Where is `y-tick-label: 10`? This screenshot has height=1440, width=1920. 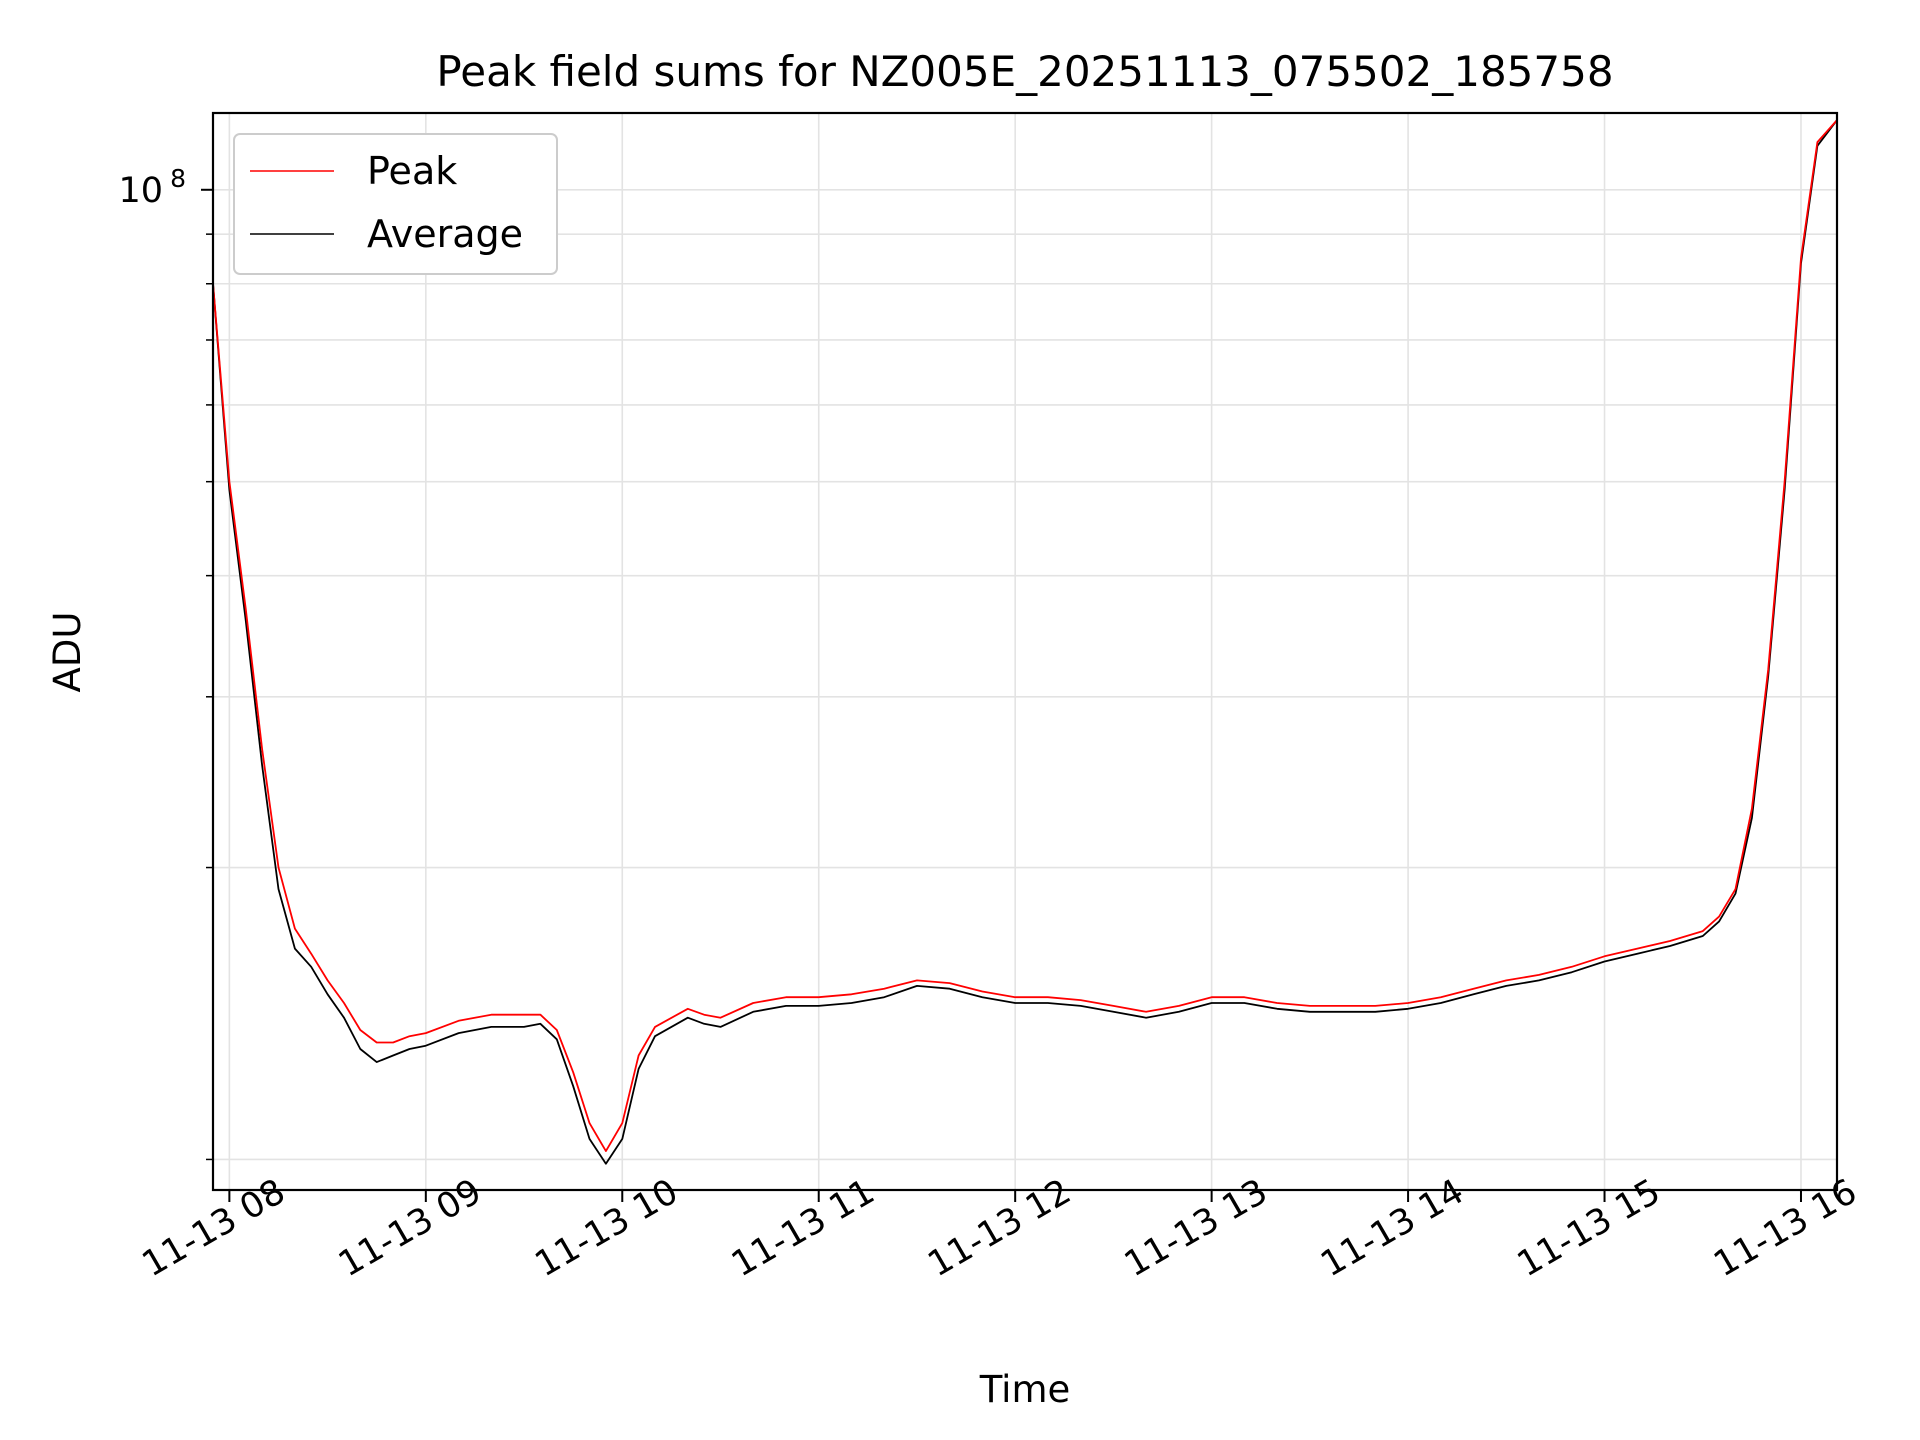
y-tick-label: 10 is located at coordinates (140, 191).